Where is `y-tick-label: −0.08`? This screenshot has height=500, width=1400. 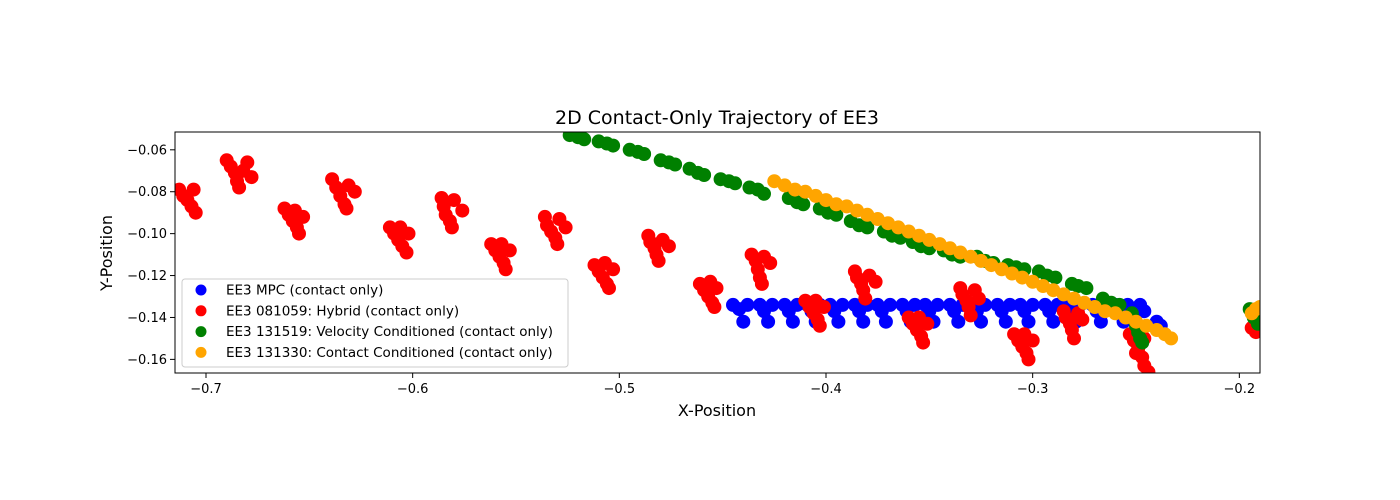 y-tick-label: −0.08 is located at coordinates (147, 192).